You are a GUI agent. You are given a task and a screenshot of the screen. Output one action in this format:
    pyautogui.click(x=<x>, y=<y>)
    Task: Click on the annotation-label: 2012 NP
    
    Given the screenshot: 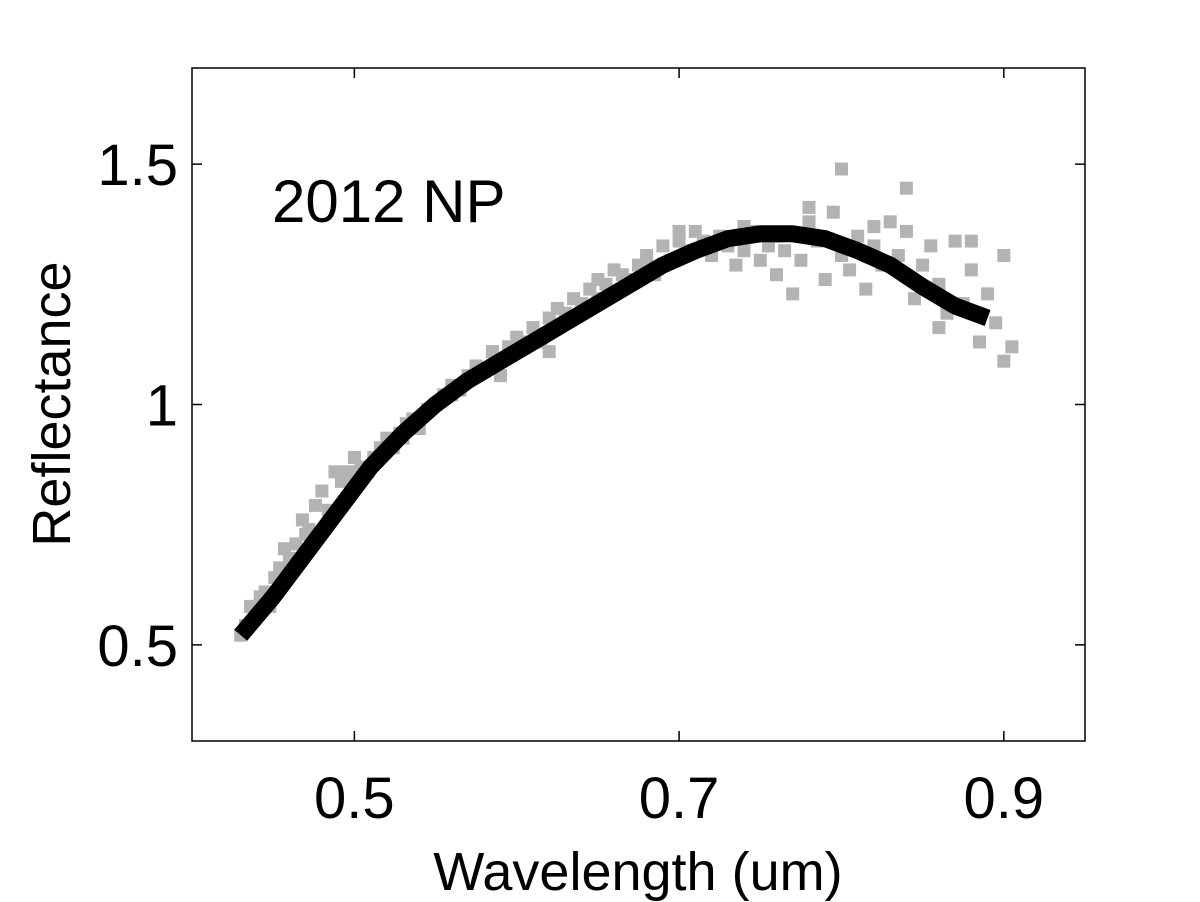 What is the action you would take?
    pyautogui.click(x=389, y=201)
    